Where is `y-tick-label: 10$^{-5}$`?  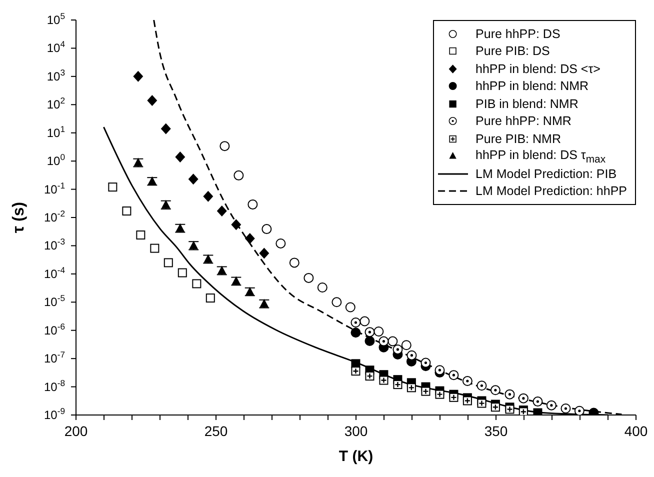
y-tick-label: 10$^{-5}$ is located at coordinates (55, 301).